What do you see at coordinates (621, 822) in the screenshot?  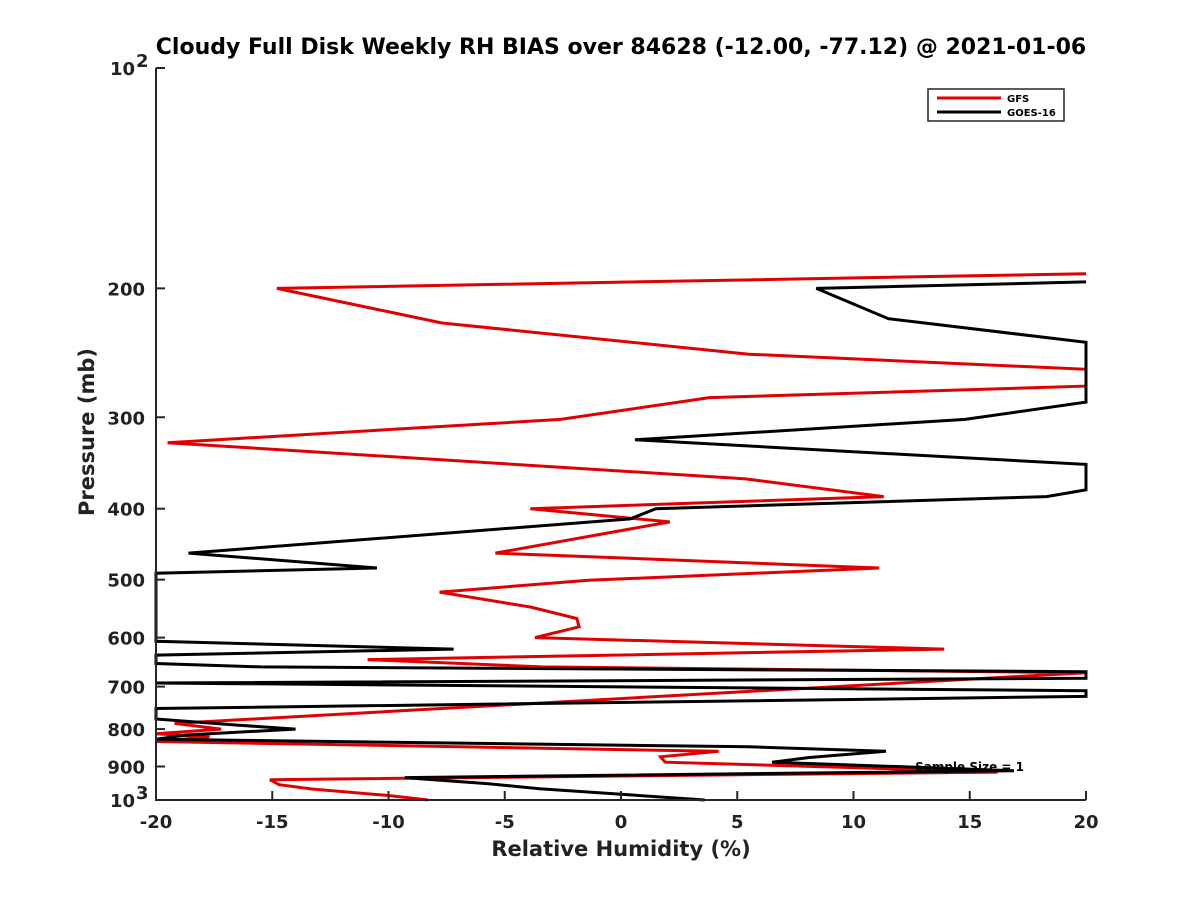 I see `x-tick-label: 0` at bounding box center [621, 822].